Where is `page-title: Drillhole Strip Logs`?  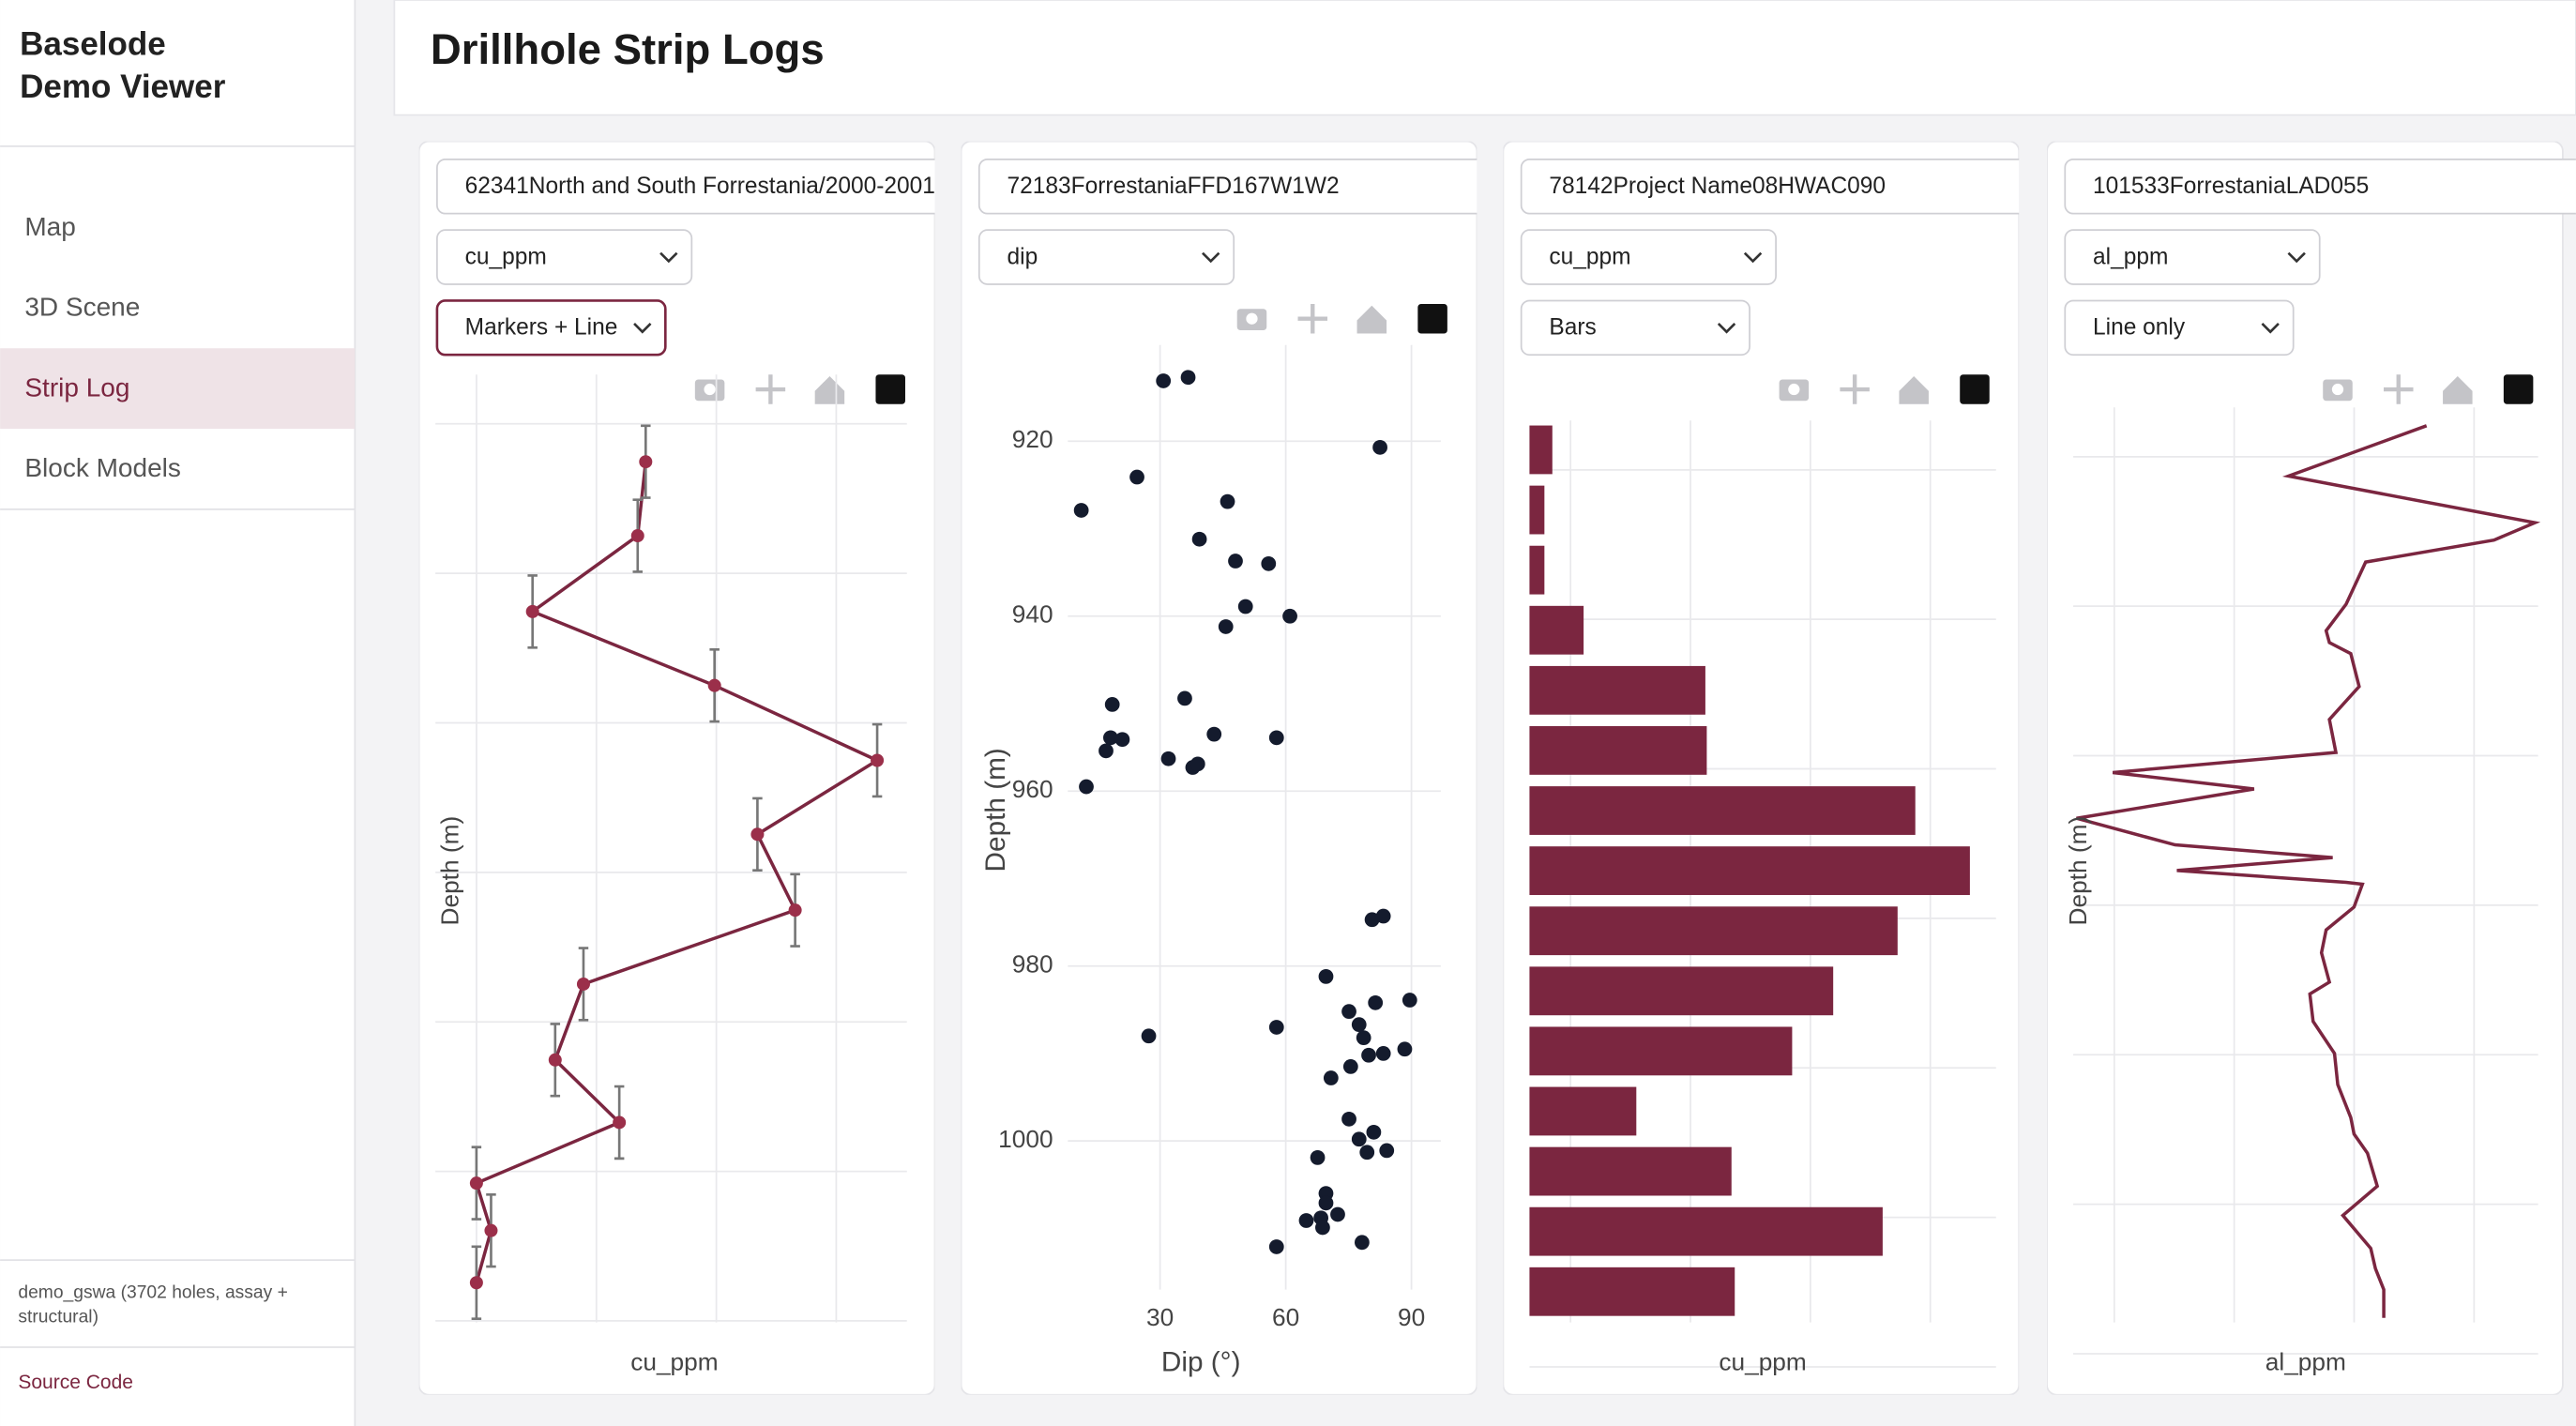
page-title: Drillhole Strip Logs is located at coordinates (628, 49).